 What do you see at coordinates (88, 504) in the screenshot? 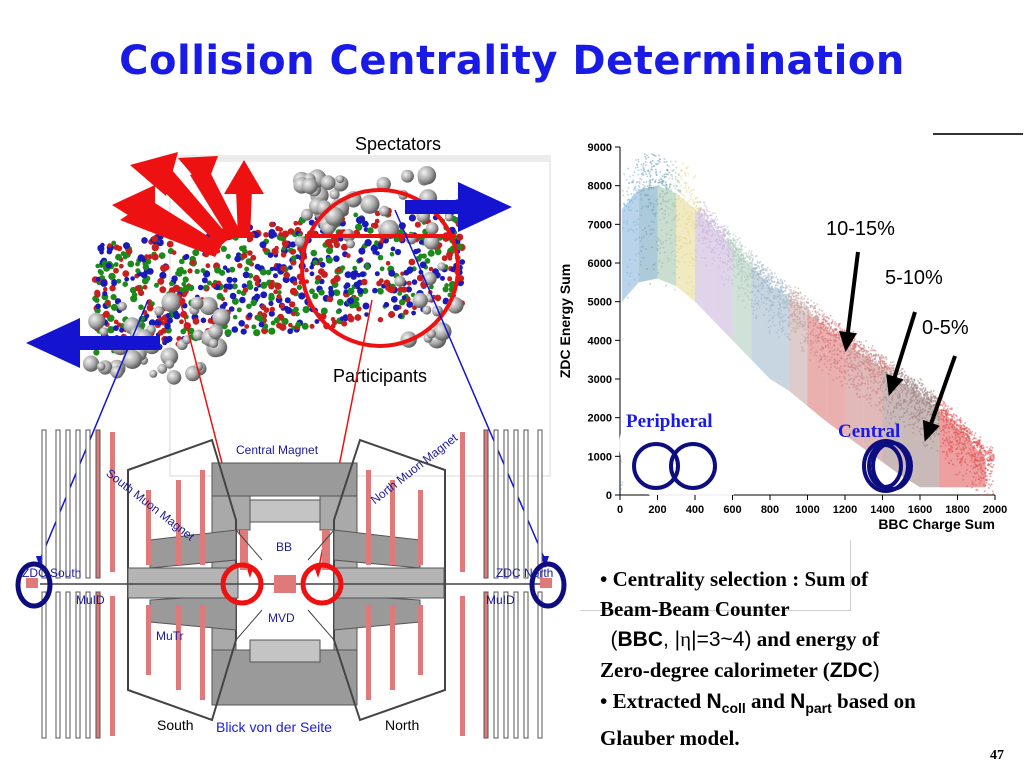
I see `muid-south-plate` at bounding box center [88, 504].